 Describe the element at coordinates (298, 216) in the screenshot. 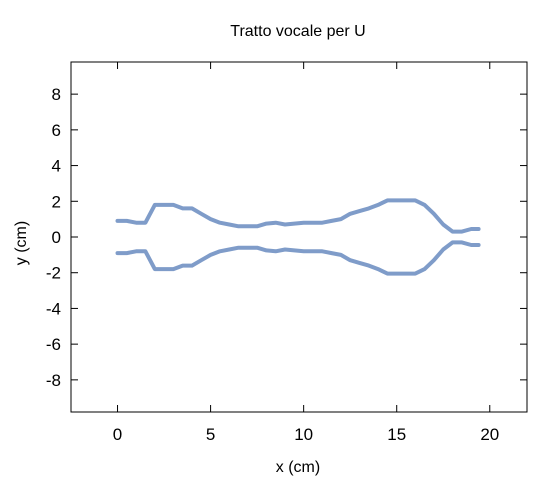

I see `series-line-upper` at that location.